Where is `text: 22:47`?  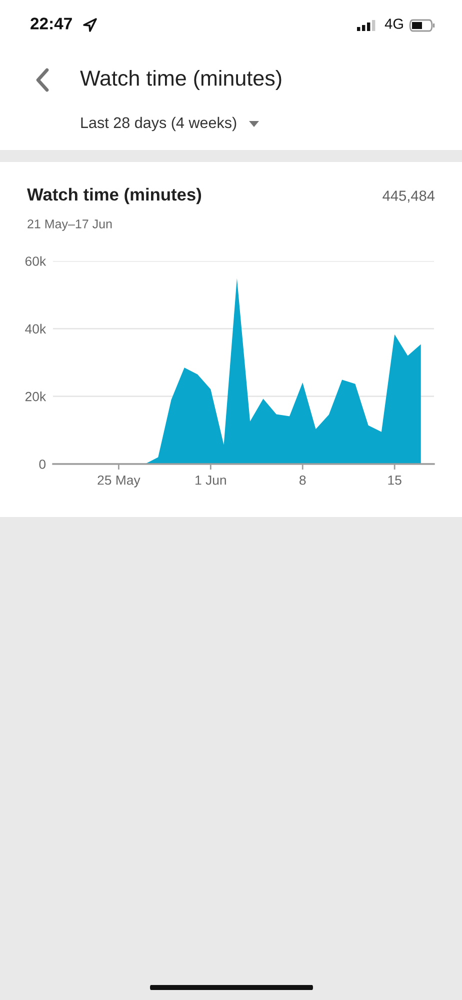 text: 22:47 is located at coordinates (51, 24).